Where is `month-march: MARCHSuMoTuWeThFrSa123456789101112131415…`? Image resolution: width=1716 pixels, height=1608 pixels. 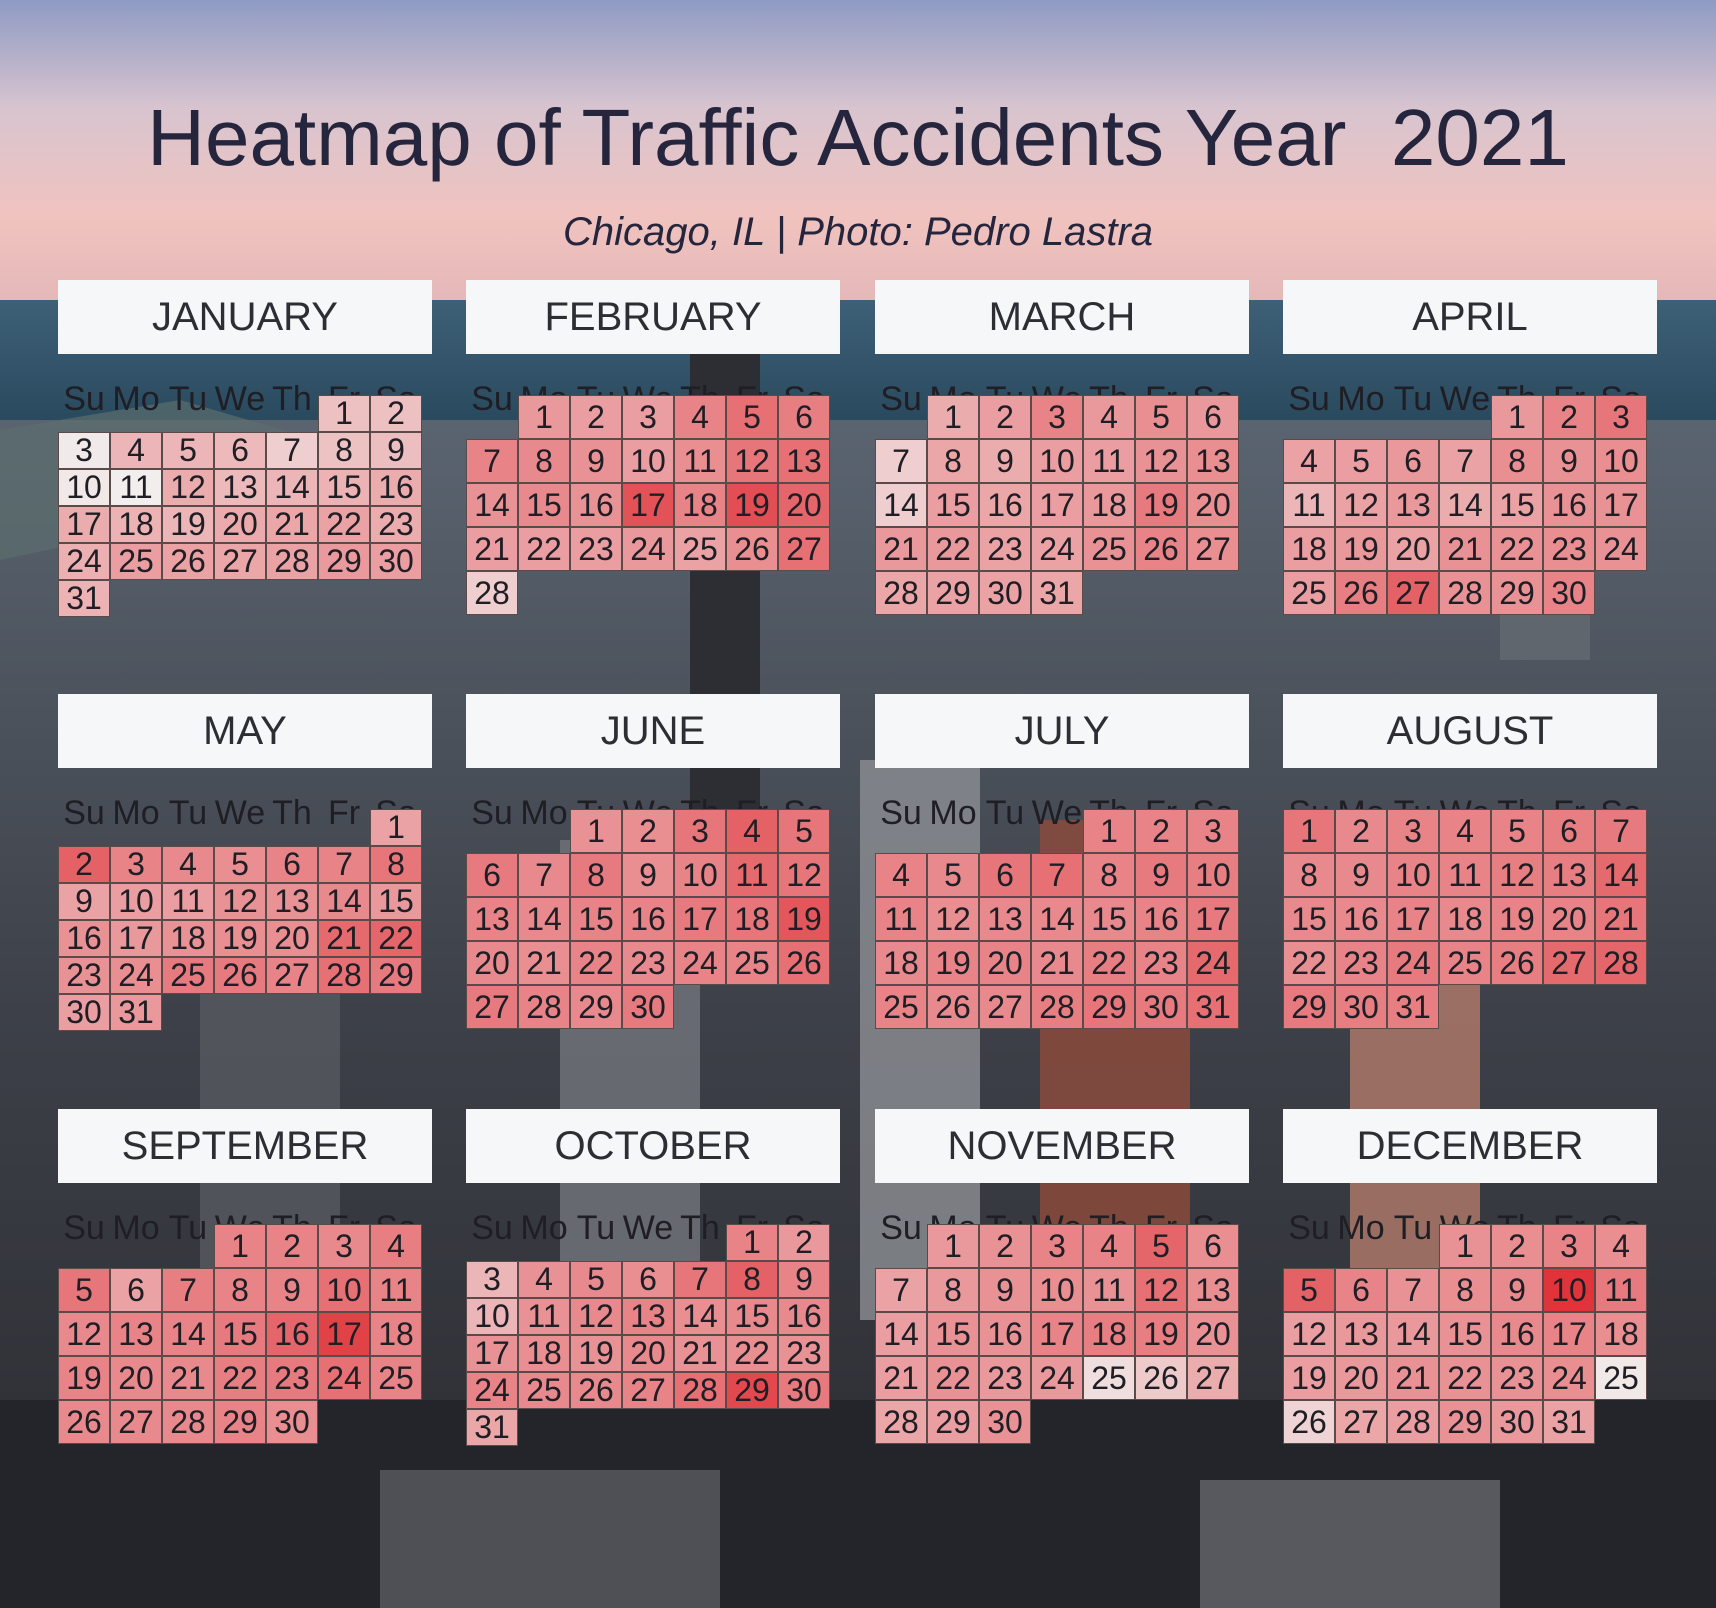
month-march: MARCHSuMoTuWeThFrSa123456789101112131415… is located at coordinates (1065, 510).